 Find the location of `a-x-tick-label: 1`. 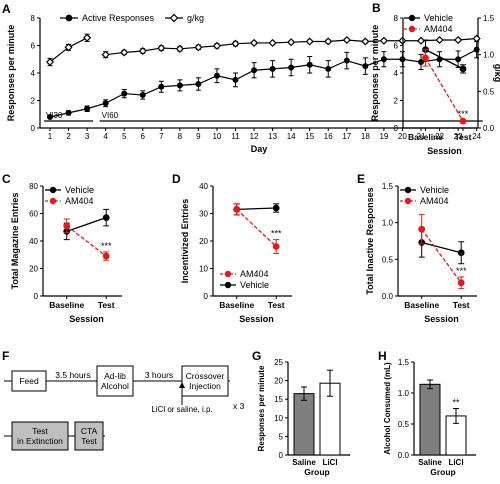

a-x-tick-label: 1 is located at coordinates (50, 136).